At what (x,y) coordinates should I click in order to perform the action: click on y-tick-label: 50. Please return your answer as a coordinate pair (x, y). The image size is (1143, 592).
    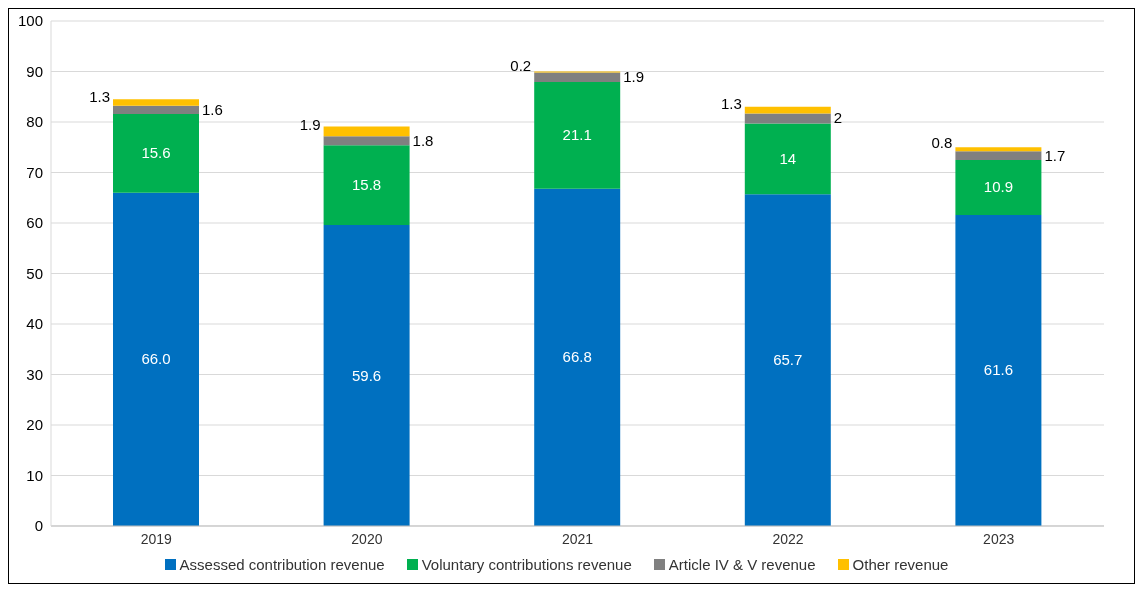
    Looking at the image, I should click on (34, 273).